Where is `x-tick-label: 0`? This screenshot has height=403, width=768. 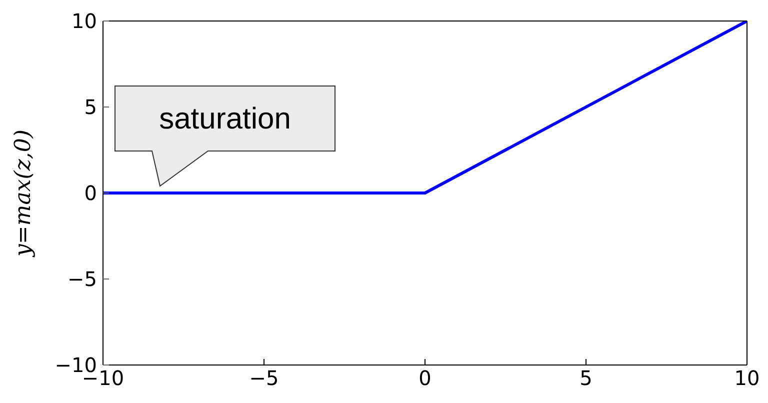 x-tick-label: 0 is located at coordinates (425, 378).